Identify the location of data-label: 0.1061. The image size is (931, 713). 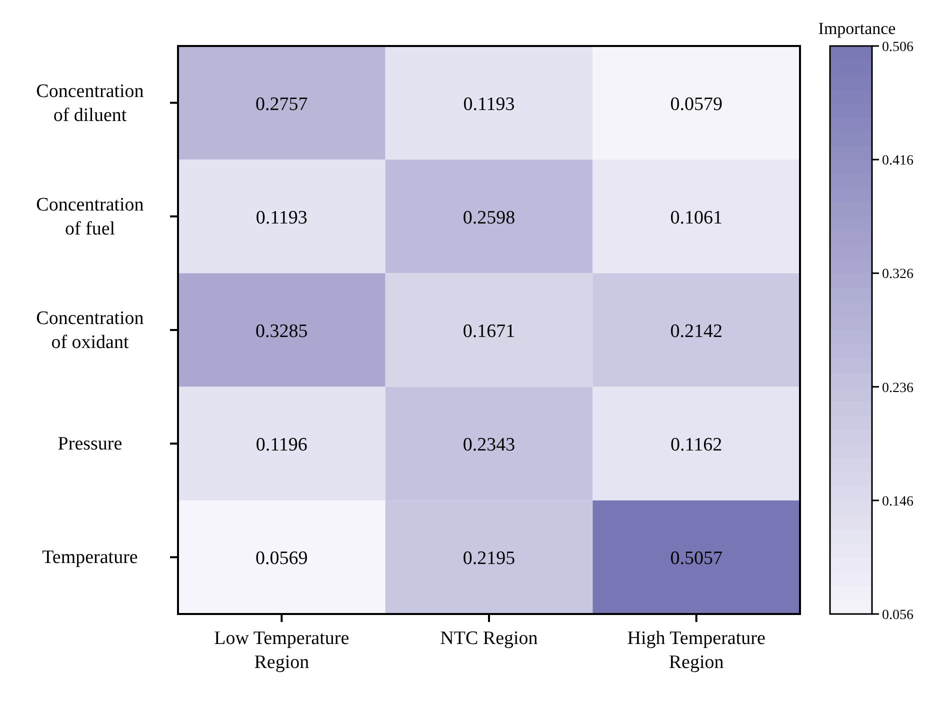
(696, 217).